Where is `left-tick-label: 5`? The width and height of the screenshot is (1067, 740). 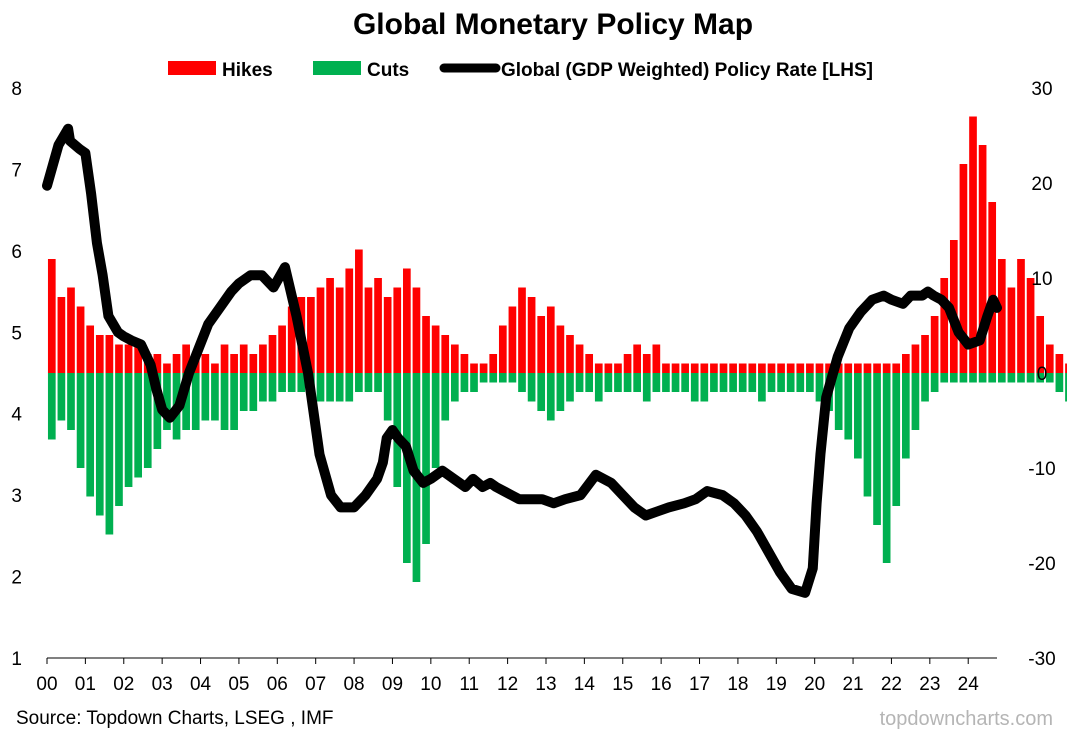
left-tick-label: 5 is located at coordinates (16, 333).